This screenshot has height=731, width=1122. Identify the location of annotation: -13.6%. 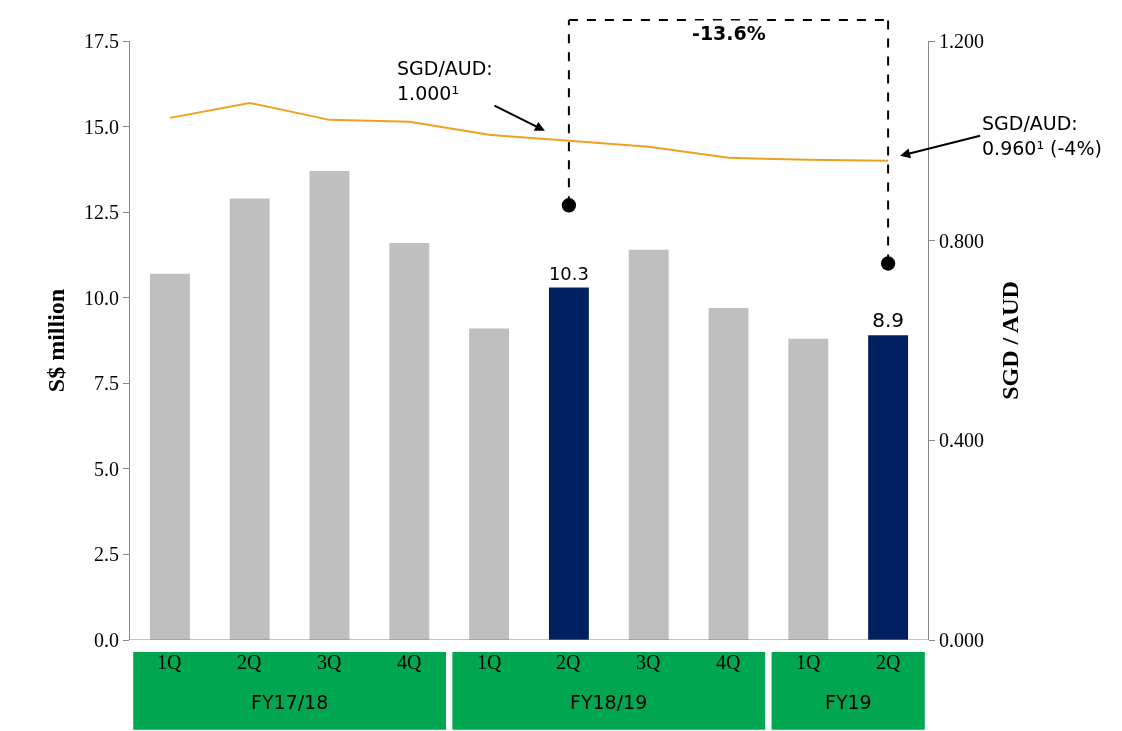
(729, 33).